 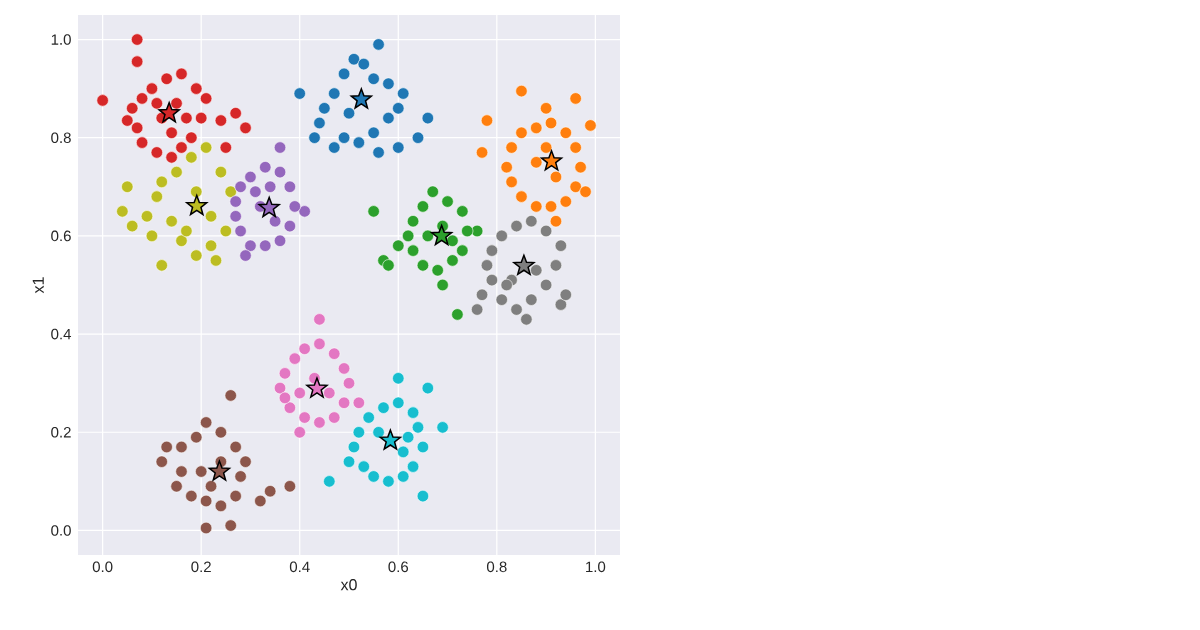 I want to click on x-tick-label: 0.8, so click(x=496, y=567).